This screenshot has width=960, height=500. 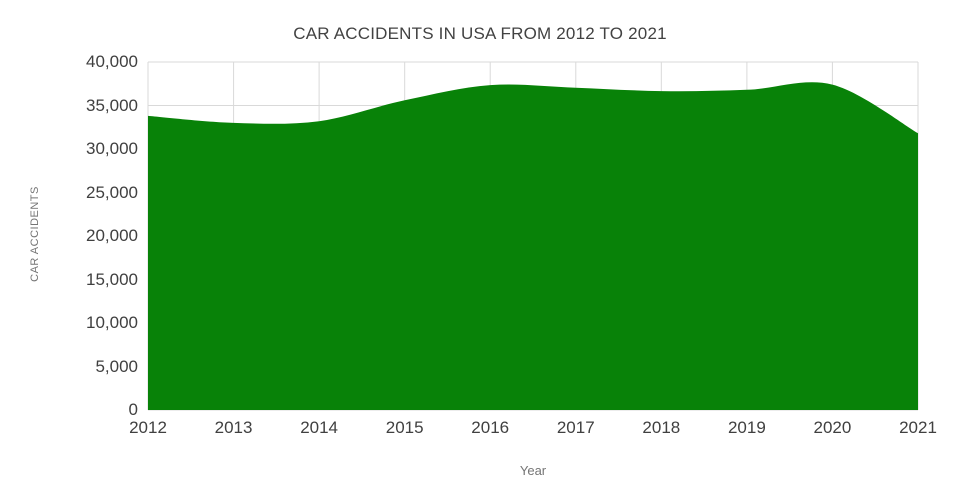 I want to click on x-axis-title: Year, so click(x=533, y=470).